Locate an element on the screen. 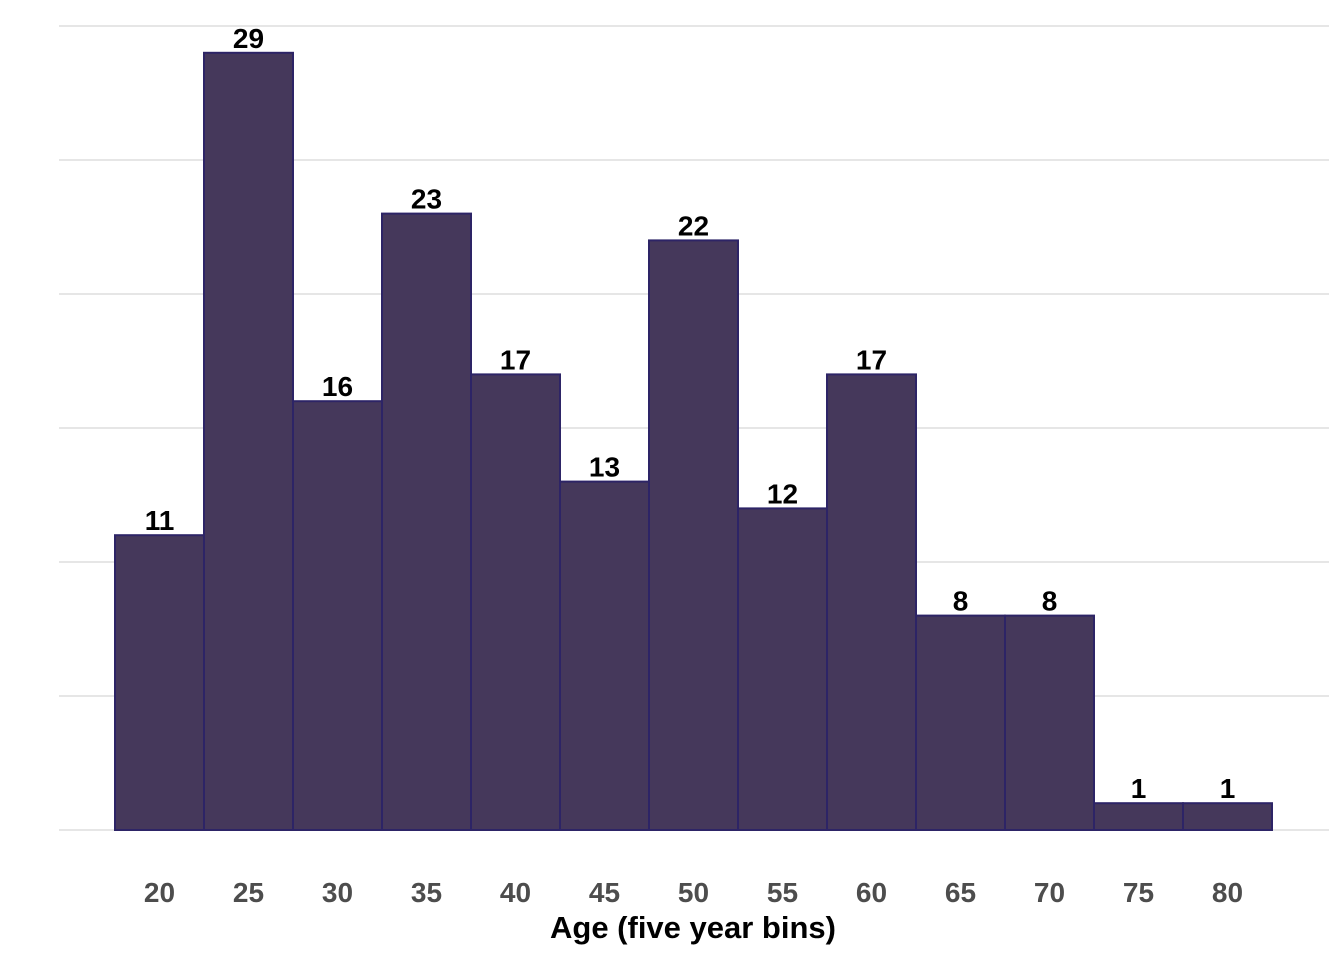 Image resolution: width=1344 pixels, height=960 pixels. x-tick-label-80: 80 is located at coordinates (1227, 892).